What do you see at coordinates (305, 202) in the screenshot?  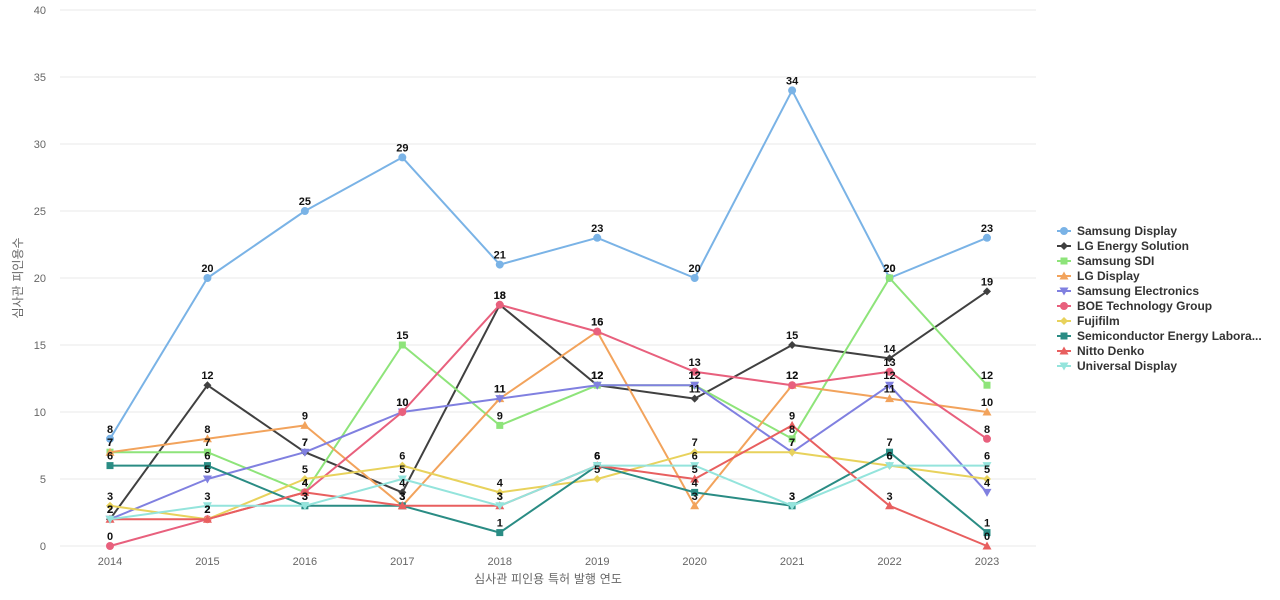 I see `data-label: 25` at bounding box center [305, 202].